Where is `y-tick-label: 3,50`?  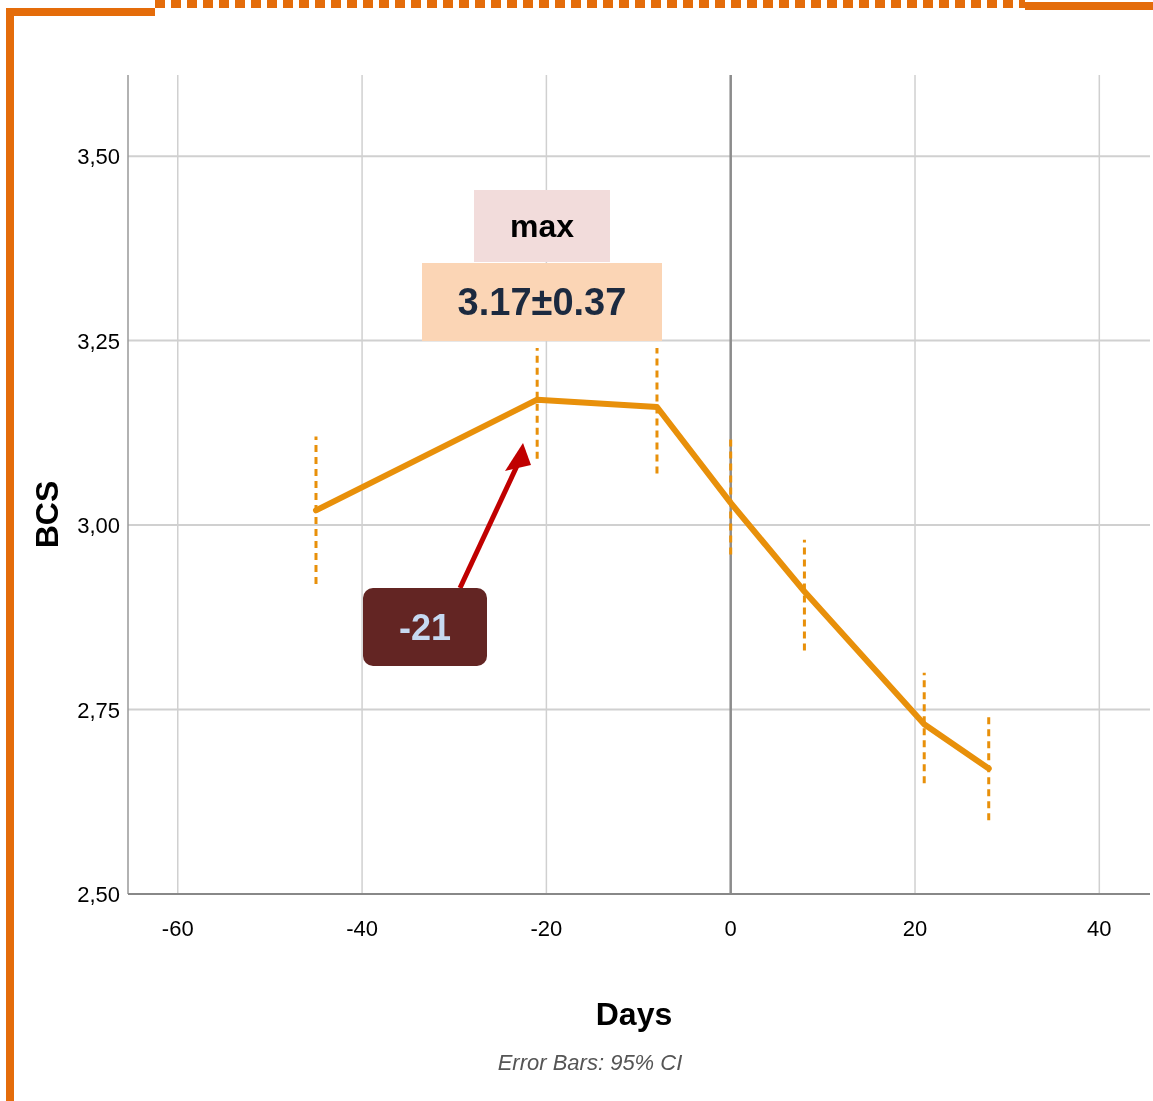 y-tick-label: 3,50 is located at coordinates (98, 157).